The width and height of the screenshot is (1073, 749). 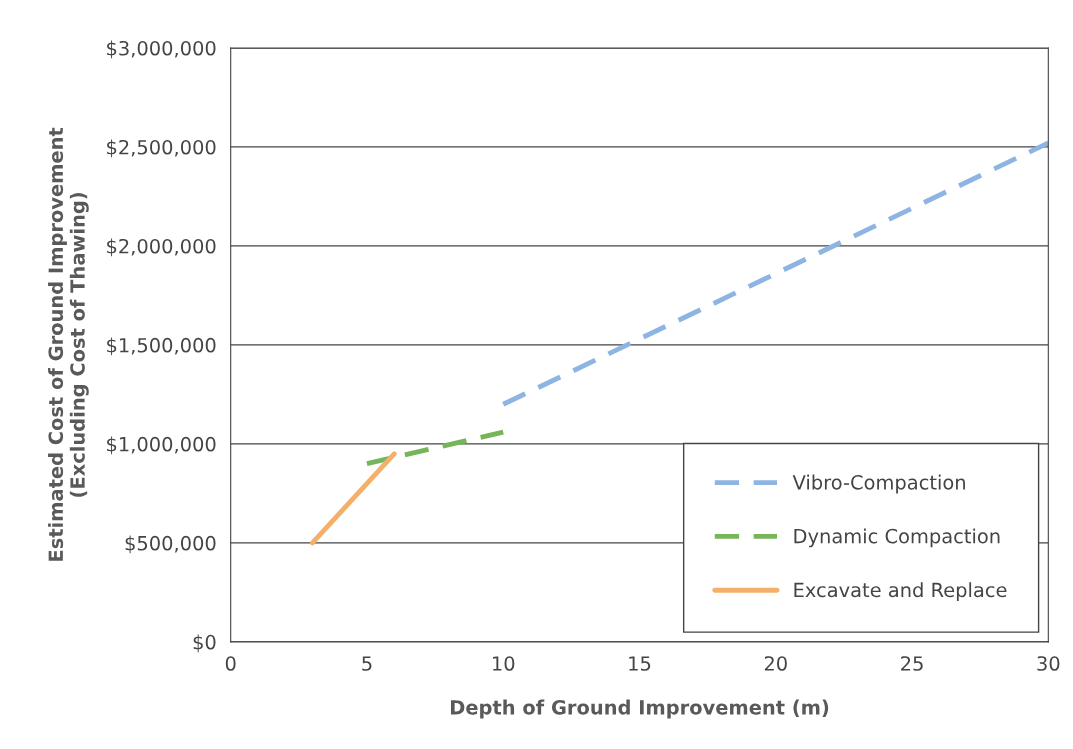 What do you see at coordinates (204, 643) in the screenshot?
I see `y-tick-label: $0` at bounding box center [204, 643].